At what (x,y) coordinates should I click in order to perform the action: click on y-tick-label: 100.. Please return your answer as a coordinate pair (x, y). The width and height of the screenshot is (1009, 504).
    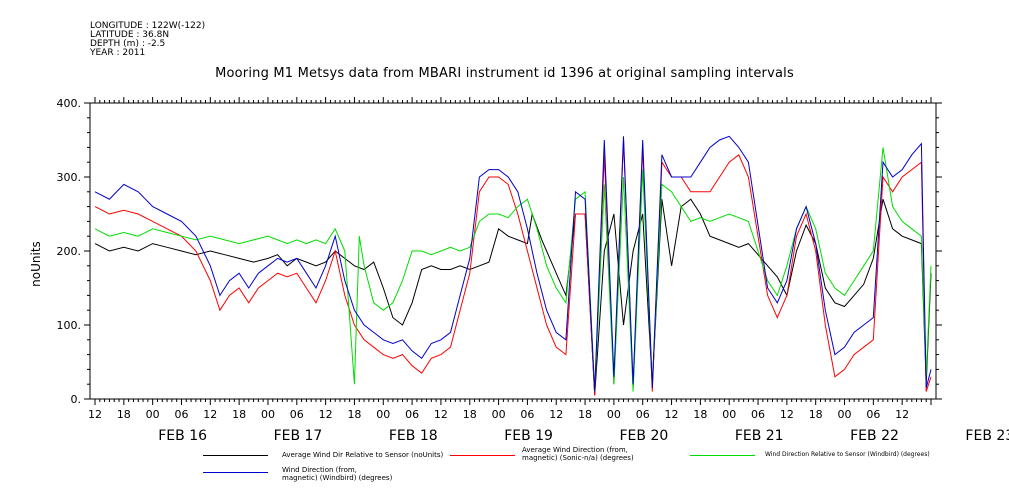
    Looking at the image, I should click on (69, 325).